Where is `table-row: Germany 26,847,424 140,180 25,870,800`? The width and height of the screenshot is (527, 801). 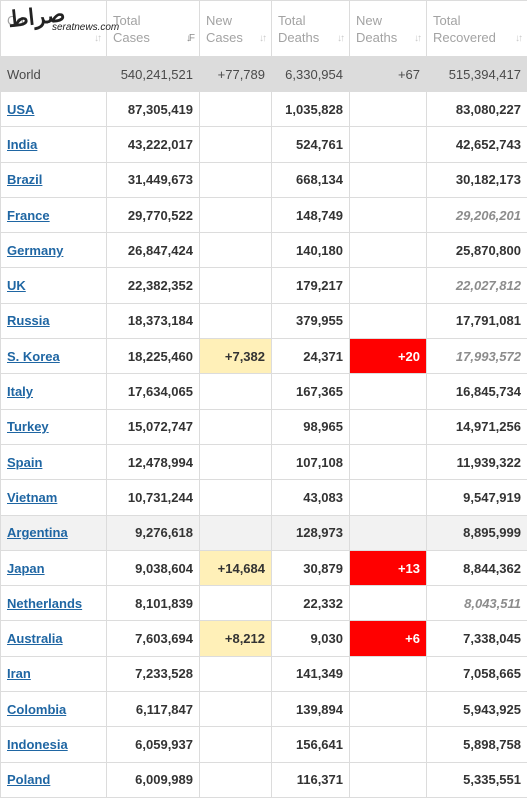
table-row: Germany 26,847,424 140,180 25,870,800 is located at coordinates (263, 250).